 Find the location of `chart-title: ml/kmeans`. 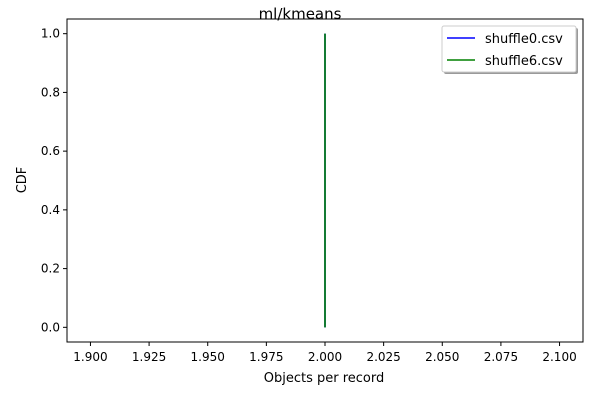

chart-title: ml/kmeans is located at coordinates (300, 14).